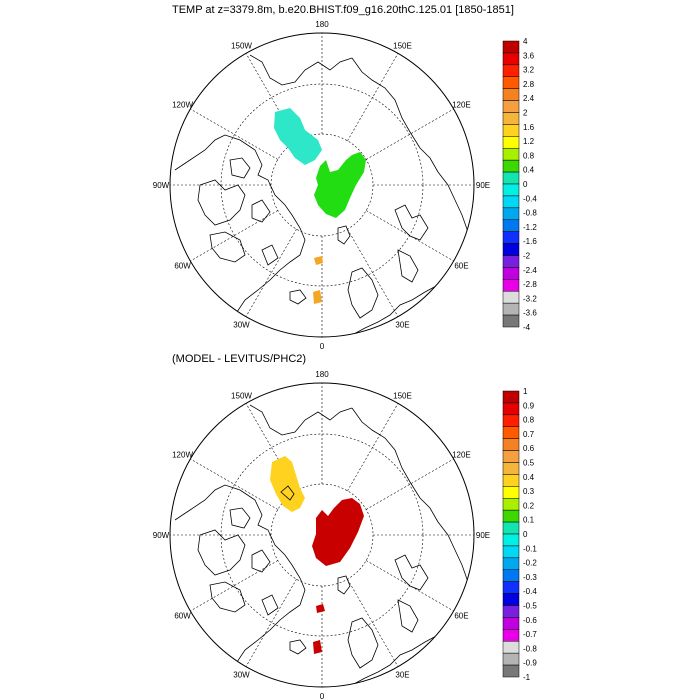 The image size is (700, 700). What do you see at coordinates (319, 629) in the screenshot?
I see `region-nordic-seas-diff` at bounding box center [319, 629].